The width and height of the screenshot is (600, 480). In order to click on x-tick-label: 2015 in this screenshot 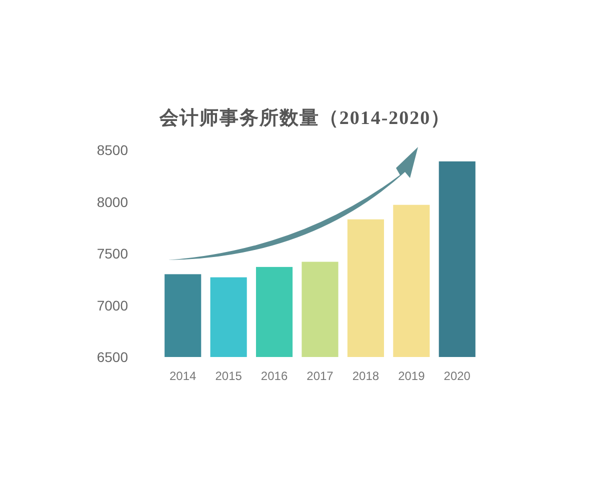, I will do `click(228, 376)`.